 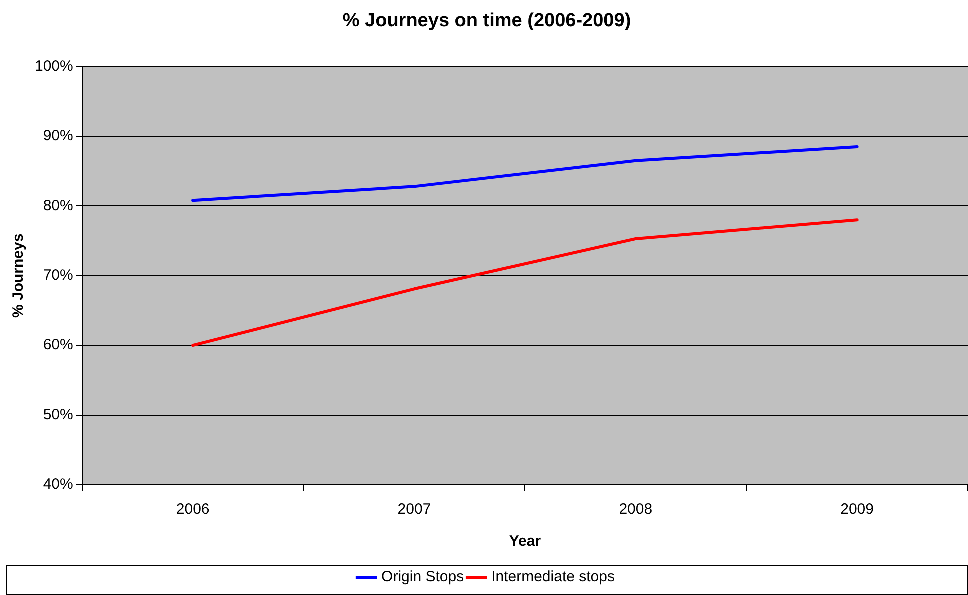 What do you see at coordinates (58, 345) in the screenshot?
I see `y-tick-label: 60%` at bounding box center [58, 345].